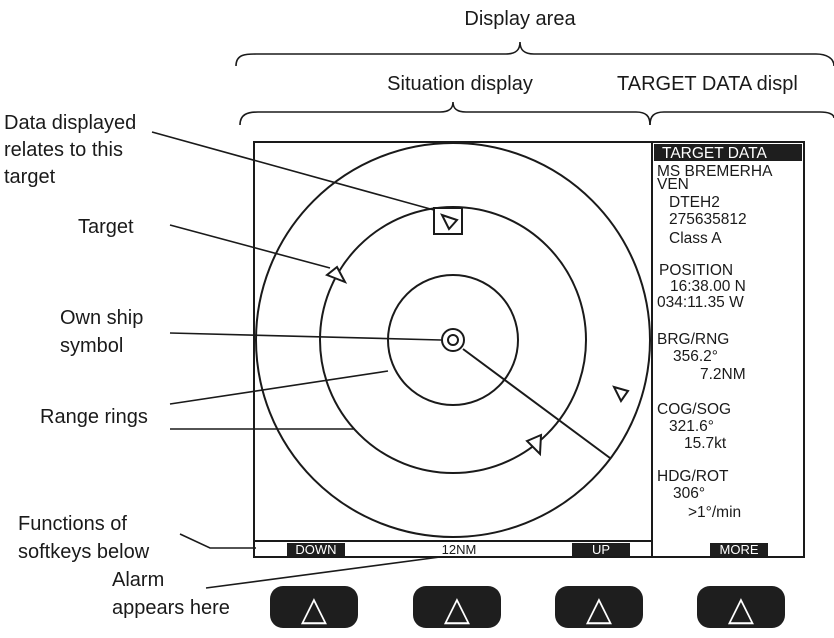 This screenshot has height=638, width=834. Describe the element at coordinates (101, 318) in the screenshot. I see `callout-own-ship-line-1: Own ship` at that location.